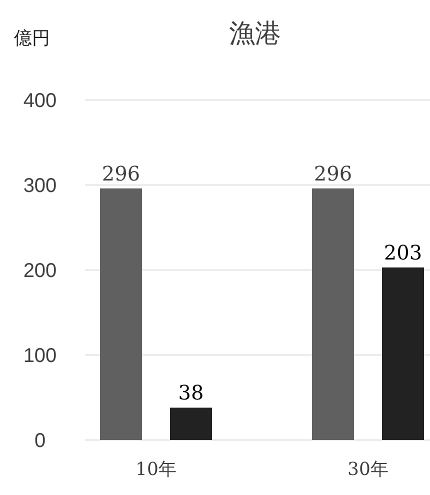  What do you see at coordinates (368, 469) in the screenshot?
I see `x-tick-label: 30年` at bounding box center [368, 469].